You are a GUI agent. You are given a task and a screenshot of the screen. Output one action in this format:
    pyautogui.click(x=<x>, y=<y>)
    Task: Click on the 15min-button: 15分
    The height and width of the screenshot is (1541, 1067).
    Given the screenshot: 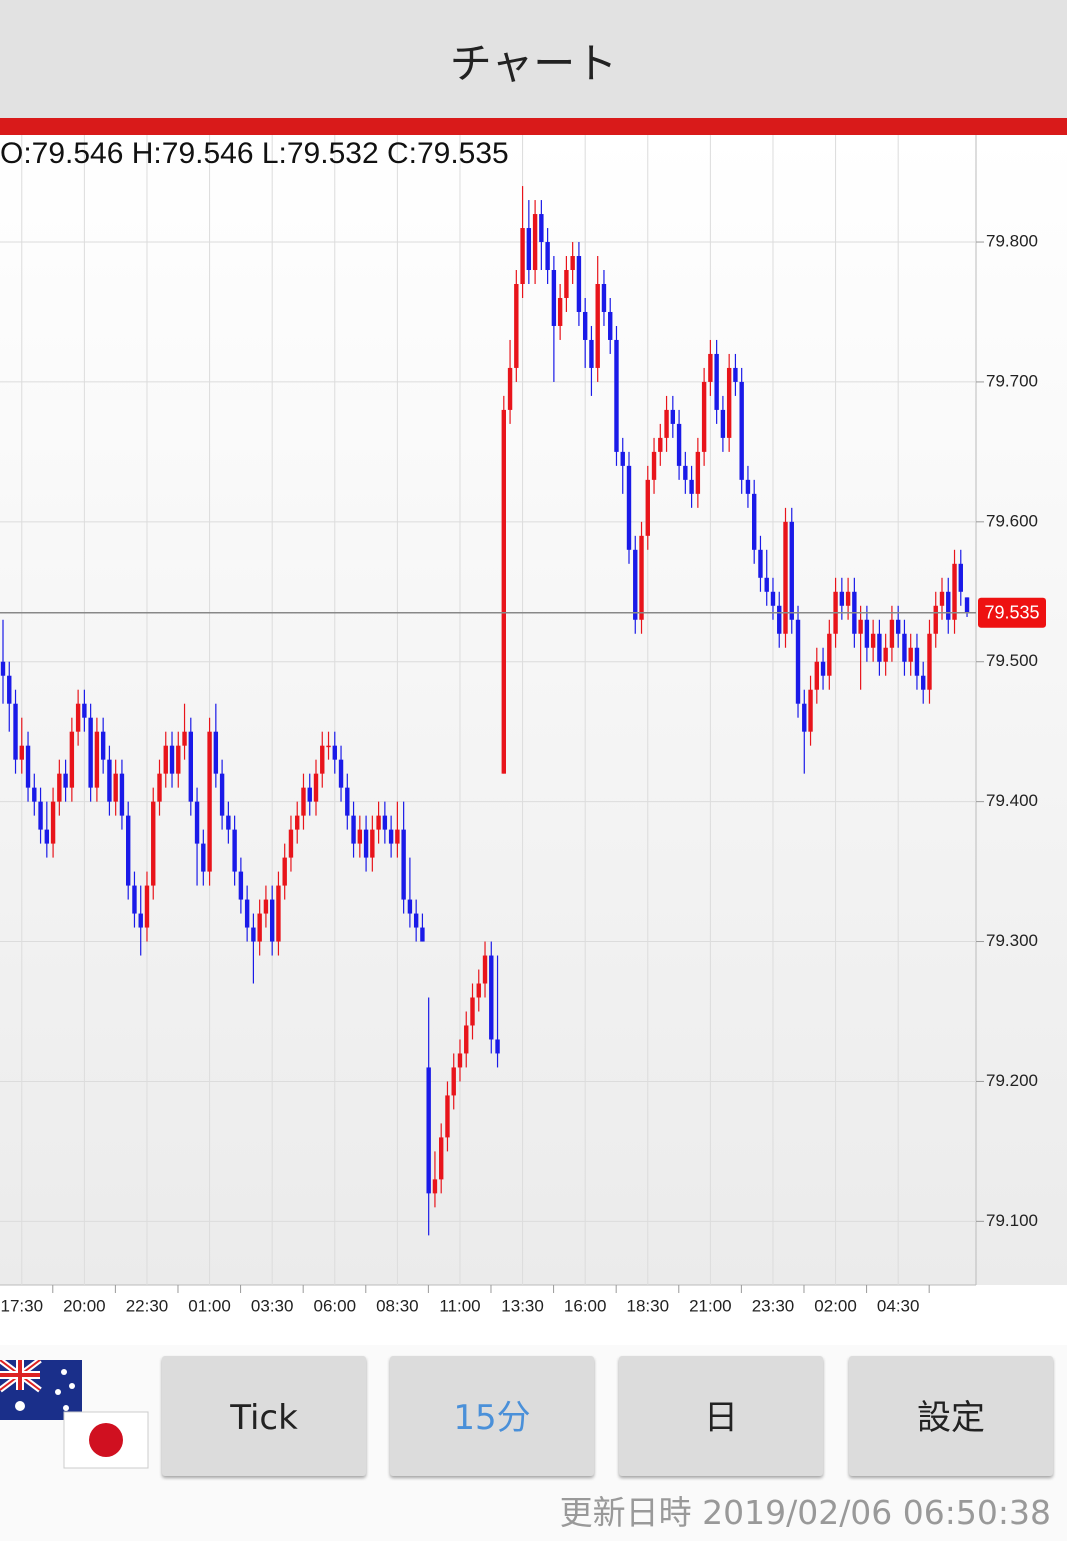 What is the action you would take?
    pyautogui.click(x=492, y=1416)
    